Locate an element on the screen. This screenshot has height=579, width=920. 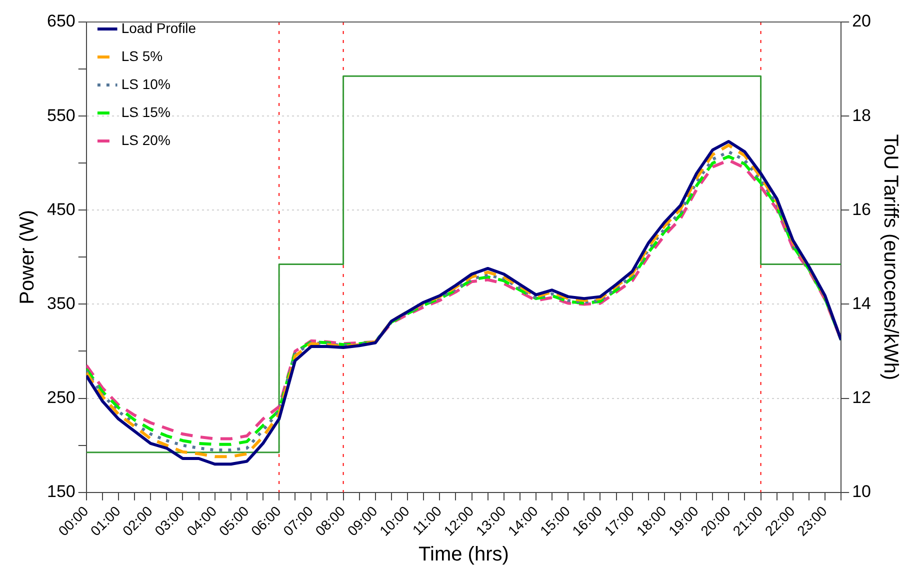
y2-tick-label: 14 is located at coordinates (862, 303).